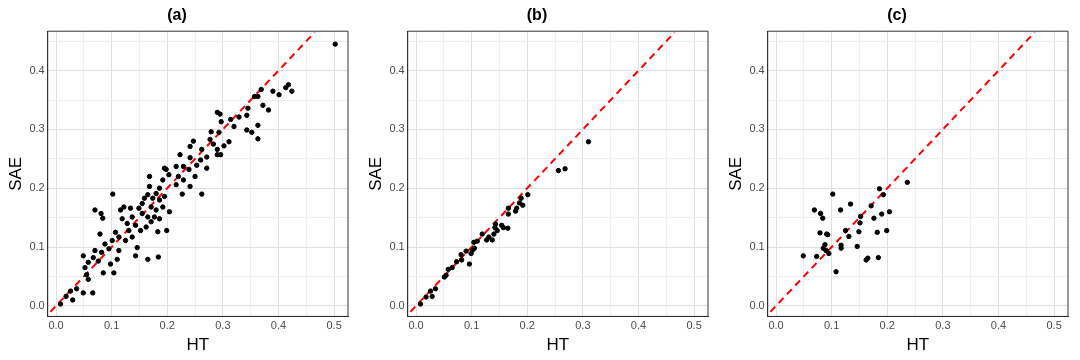  I want to click on chart-title: (b), so click(537, 15).